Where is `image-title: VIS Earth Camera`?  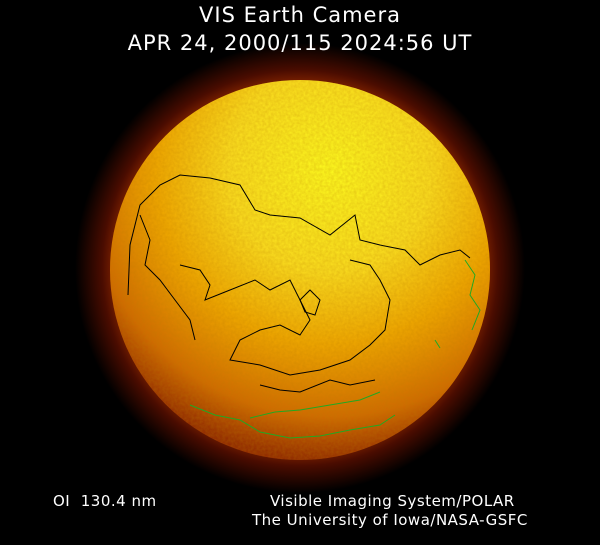
image-title: VIS Earth Camera is located at coordinates (300, 15).